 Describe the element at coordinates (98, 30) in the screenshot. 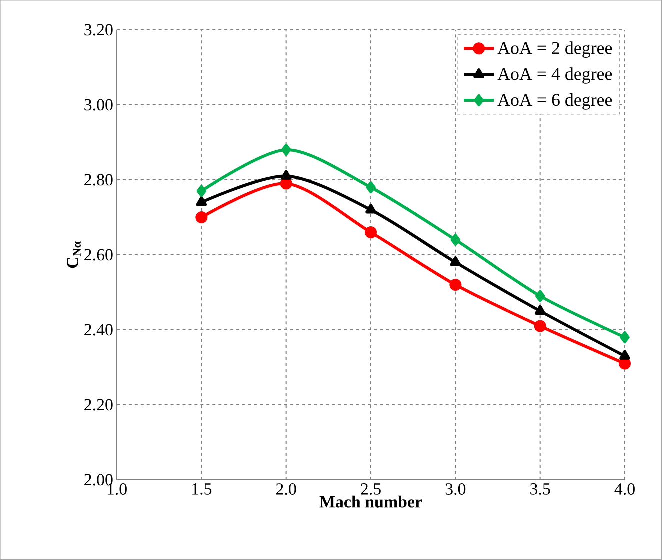

I see `y-tick-label: 3.20` at that location.